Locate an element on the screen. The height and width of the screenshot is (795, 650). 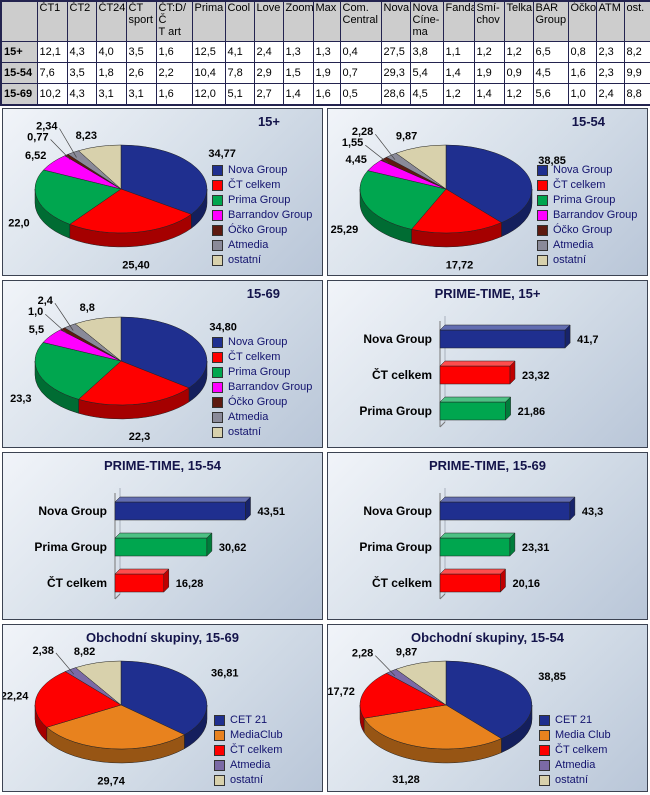
col-header: ČT1 is located at coordinates (52, 21).